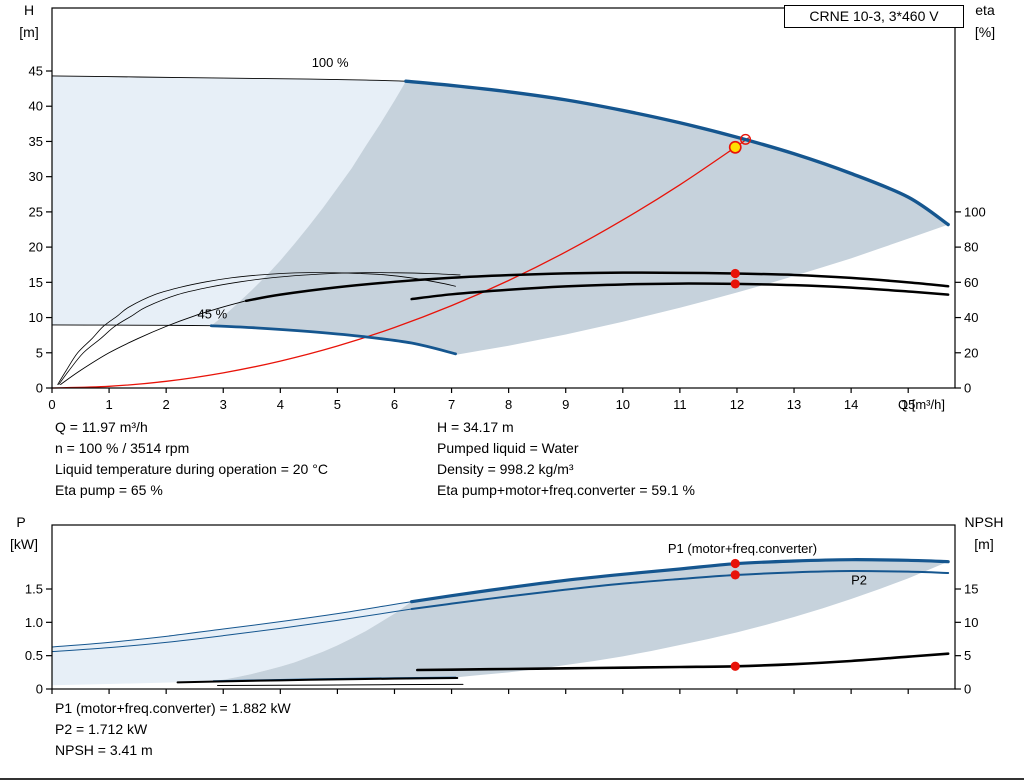  I want to click on series-qh-100-max-speed, so click(677, 153).